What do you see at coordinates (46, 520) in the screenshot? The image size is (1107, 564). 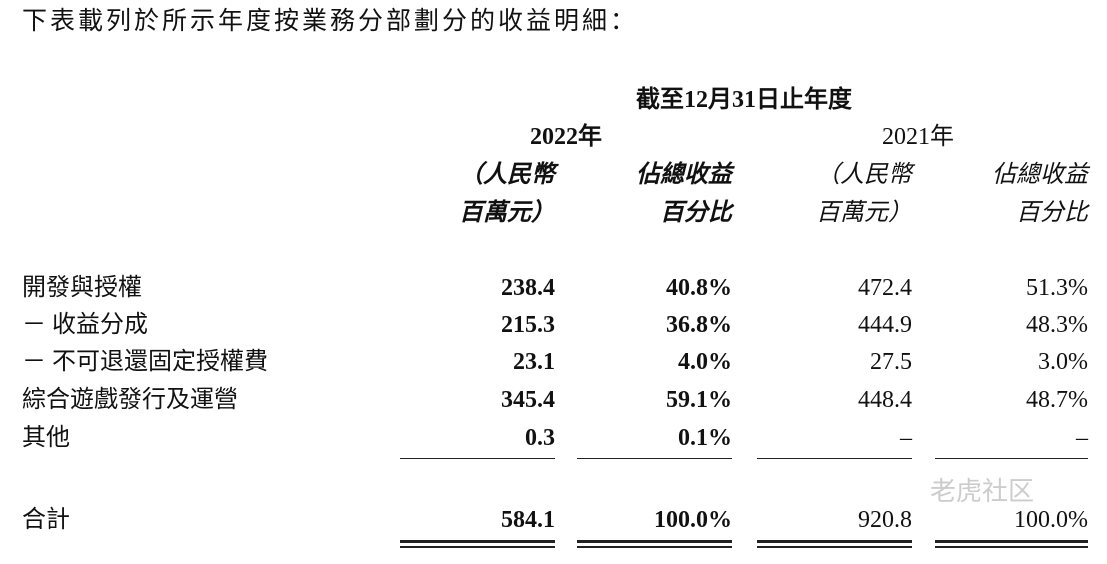 I see `row-label: 合計` at bounding box center [46, 520].